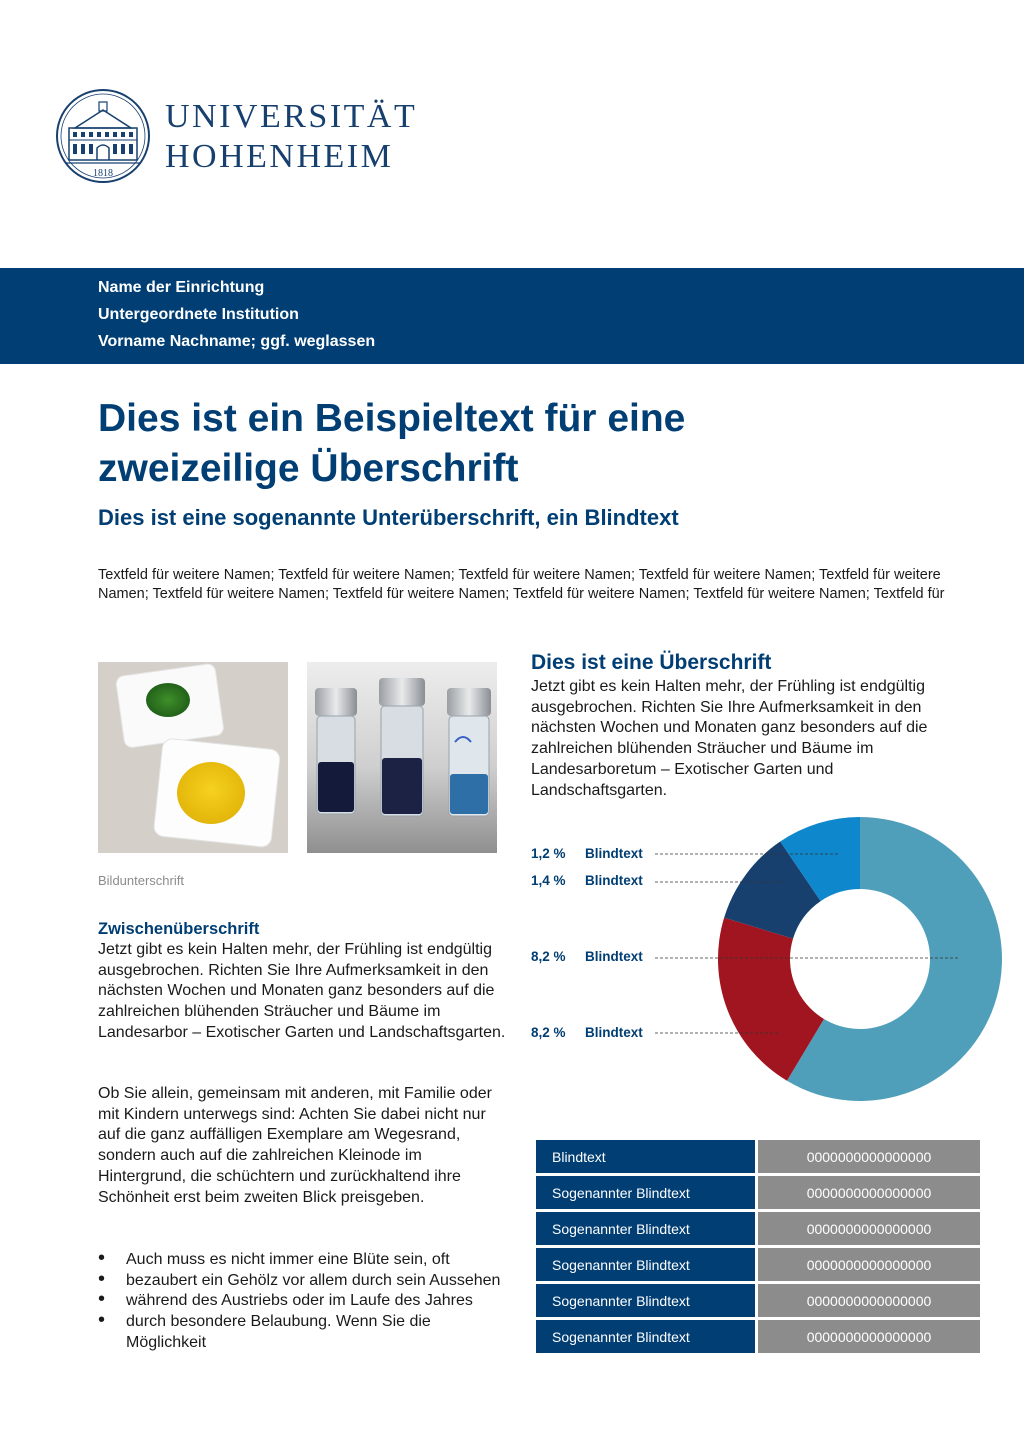 This screenshot has height=1448, width=1024. What do you see at coordinates (614, 1032) in the screenshot?
I see `legend-label-4: Blindtext` at bounding box center [614, 1032].